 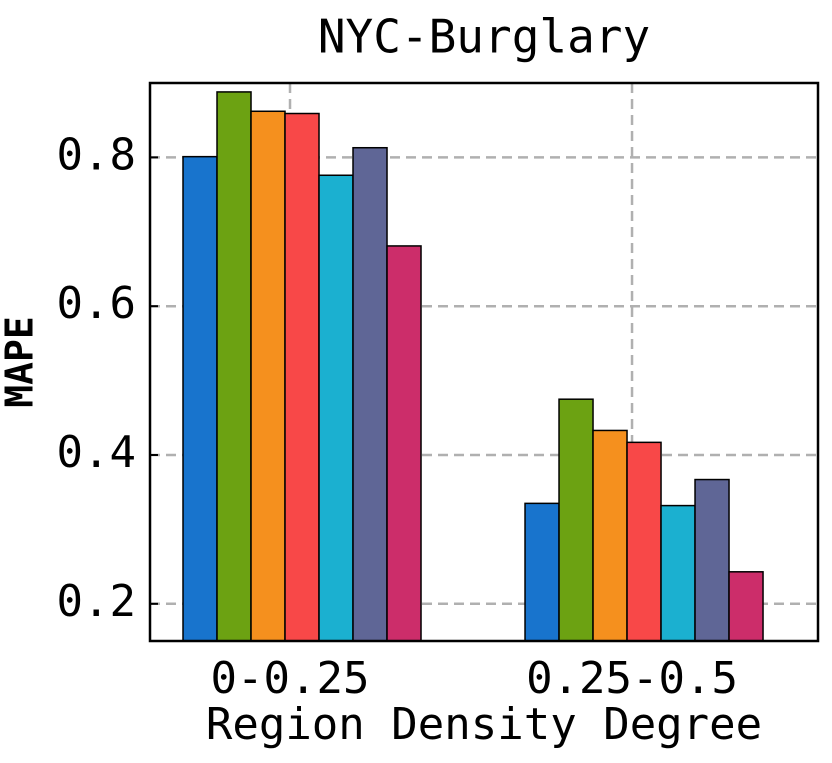 I want to click on y-tick-label: 0.8, so click(x=96, y=154).